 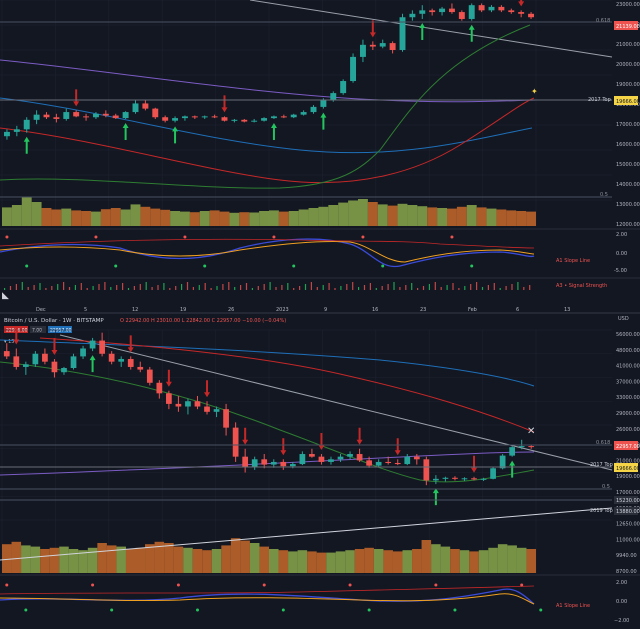 I want to click on symbol-title: Bitcoin / U.S. Dollar · 1W · BITSTAMP, so click(x=54, y=321).